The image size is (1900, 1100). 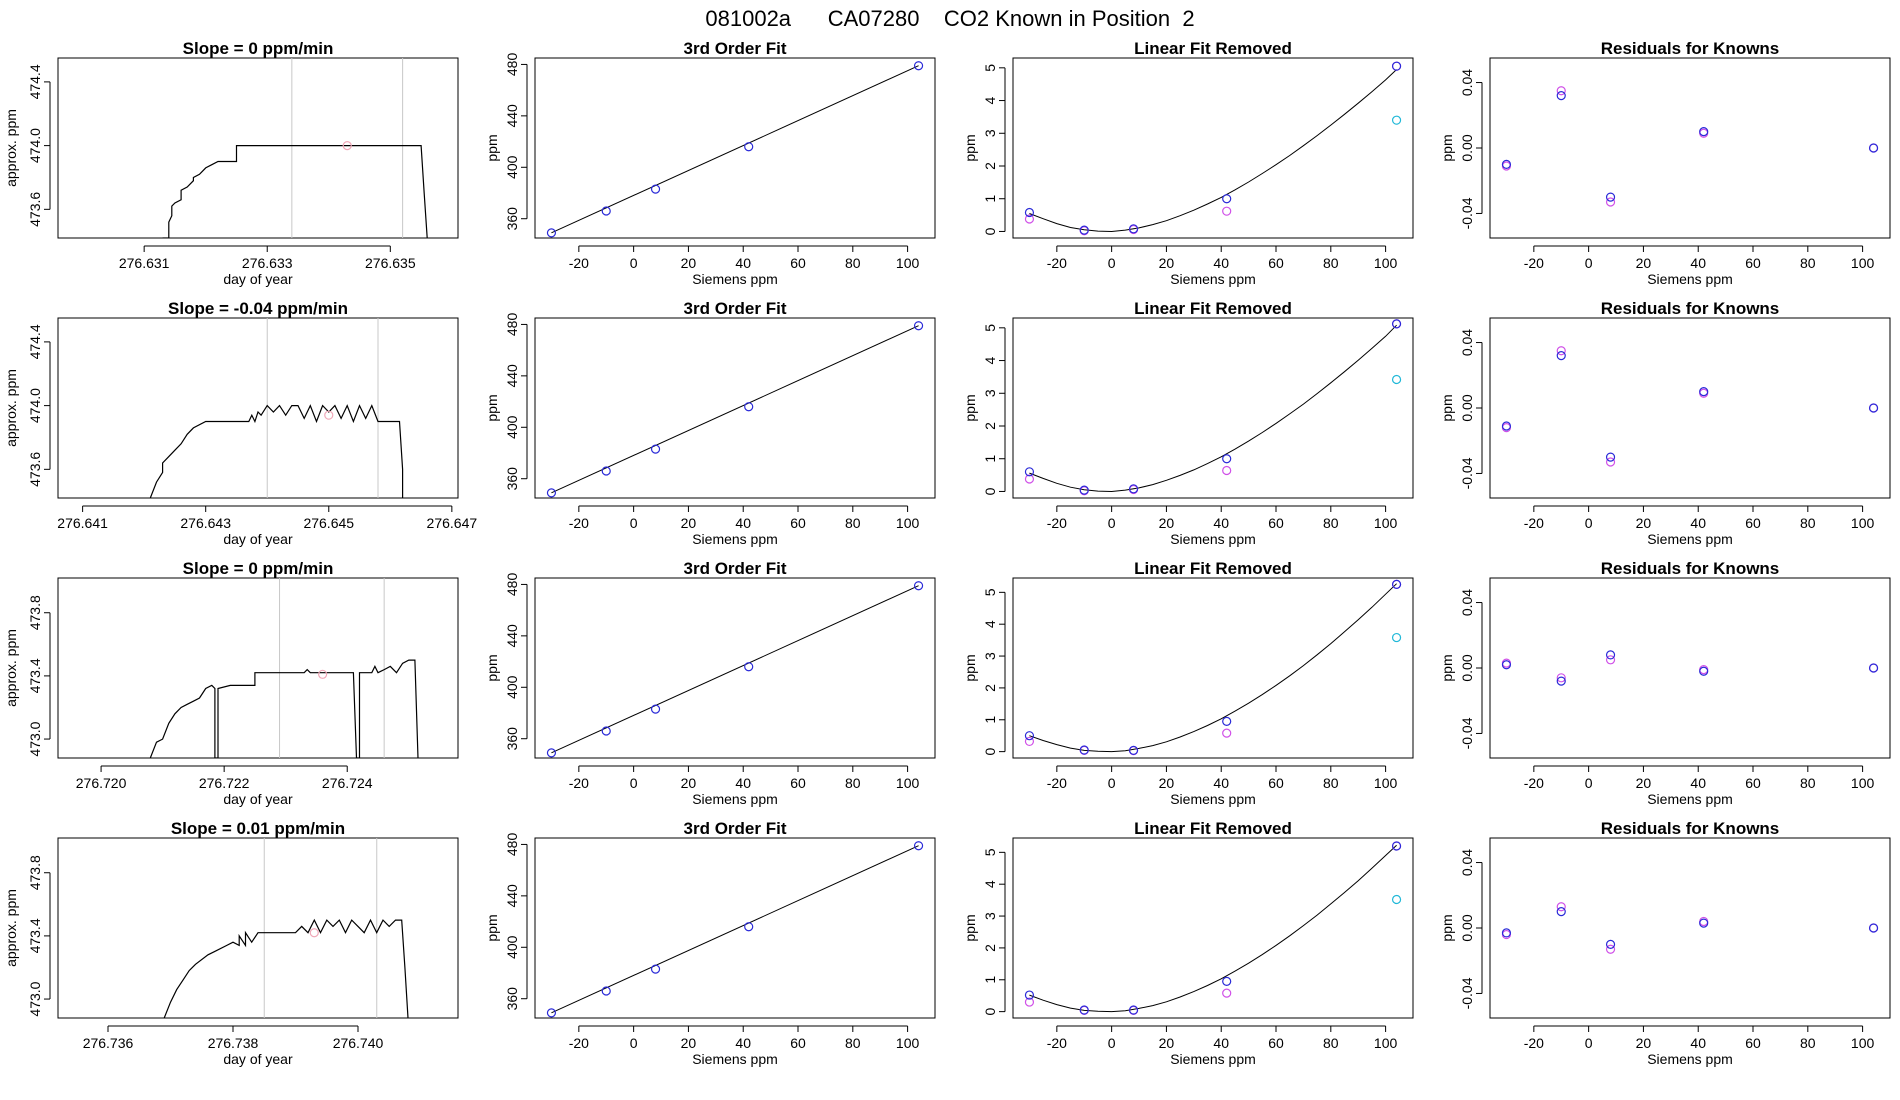 I want to click on y-tick-label: 0.04, so click(x=1467, y=602).